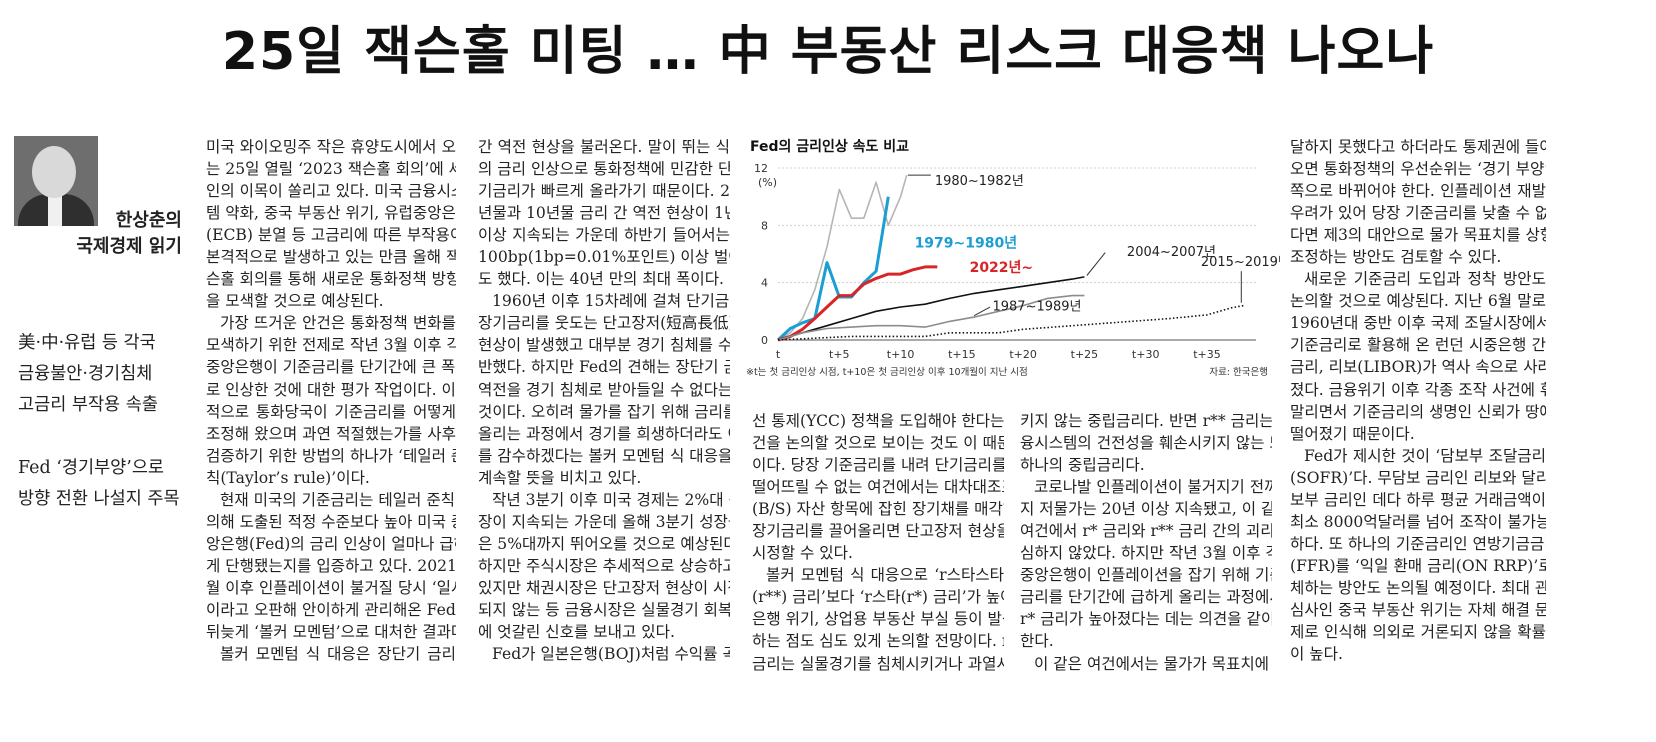  I want to click on article-line: 장기금리를 끌어올리면 단고장저 현상을, so click(878, 531).